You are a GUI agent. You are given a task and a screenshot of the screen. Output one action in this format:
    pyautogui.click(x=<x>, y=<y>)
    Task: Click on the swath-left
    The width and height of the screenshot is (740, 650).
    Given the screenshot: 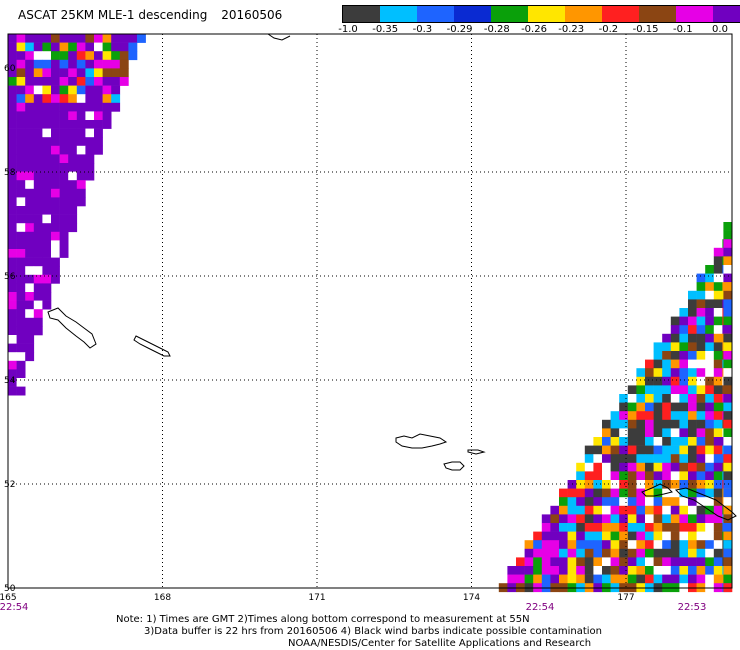 What is the action you would take?
    pyautogui.click(x=77, y=215)
    